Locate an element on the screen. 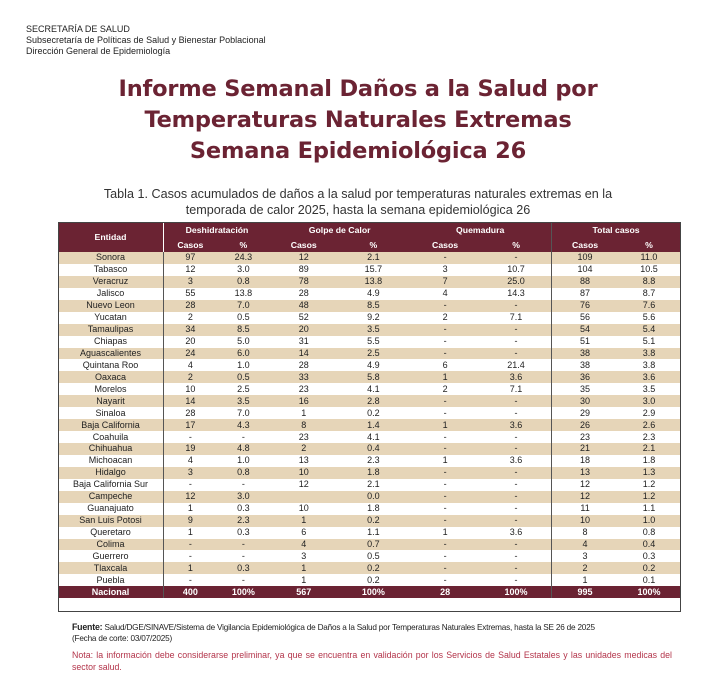 The image size is (716, 684). table-row: Sonora 97 24.3 12 2.1- -109 11.0 is located at coordinates (369, 258).